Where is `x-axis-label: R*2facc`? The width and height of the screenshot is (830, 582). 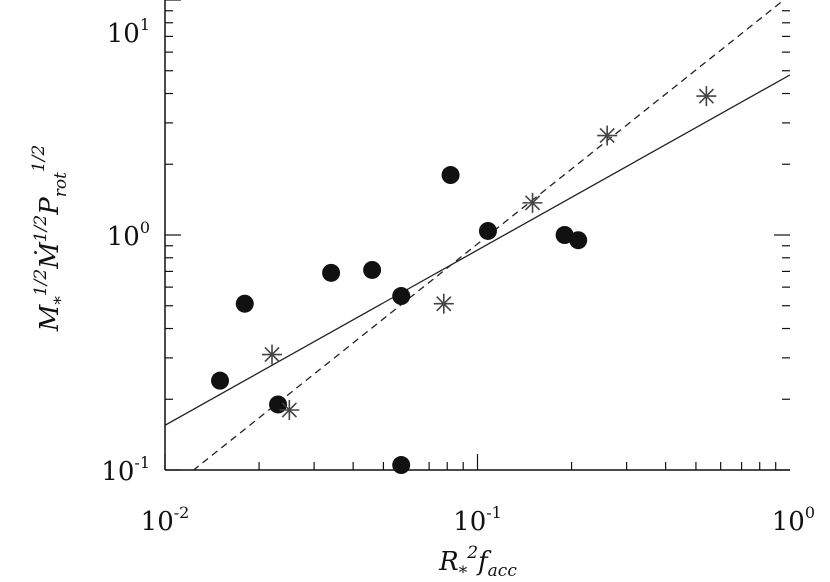 x-axis-label: R*2facc is located at coordinates (477, 562).